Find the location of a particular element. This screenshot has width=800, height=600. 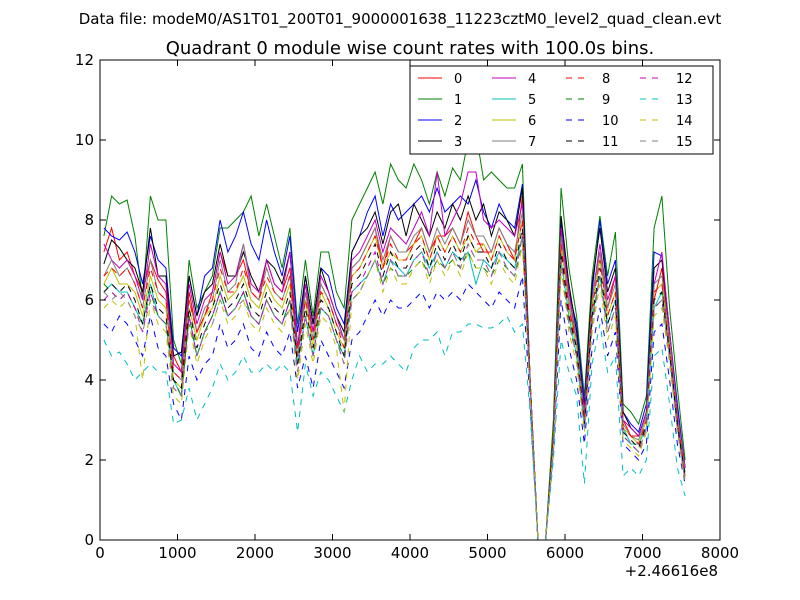

legend-label-0: 0 is located at coordinates (458, 79).